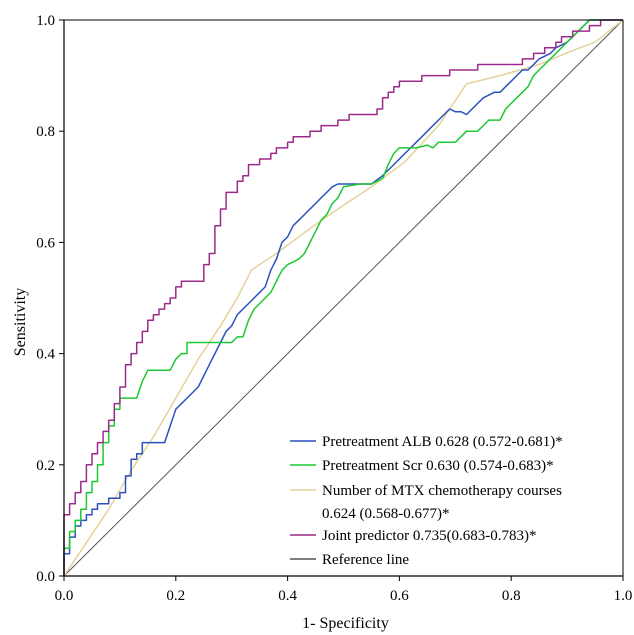 This screenshot has width=634, height=635. I want to click on legend-label-scr: Pretreatment Scr 0.630 (0.574-0.683)*, so click(438, 466).